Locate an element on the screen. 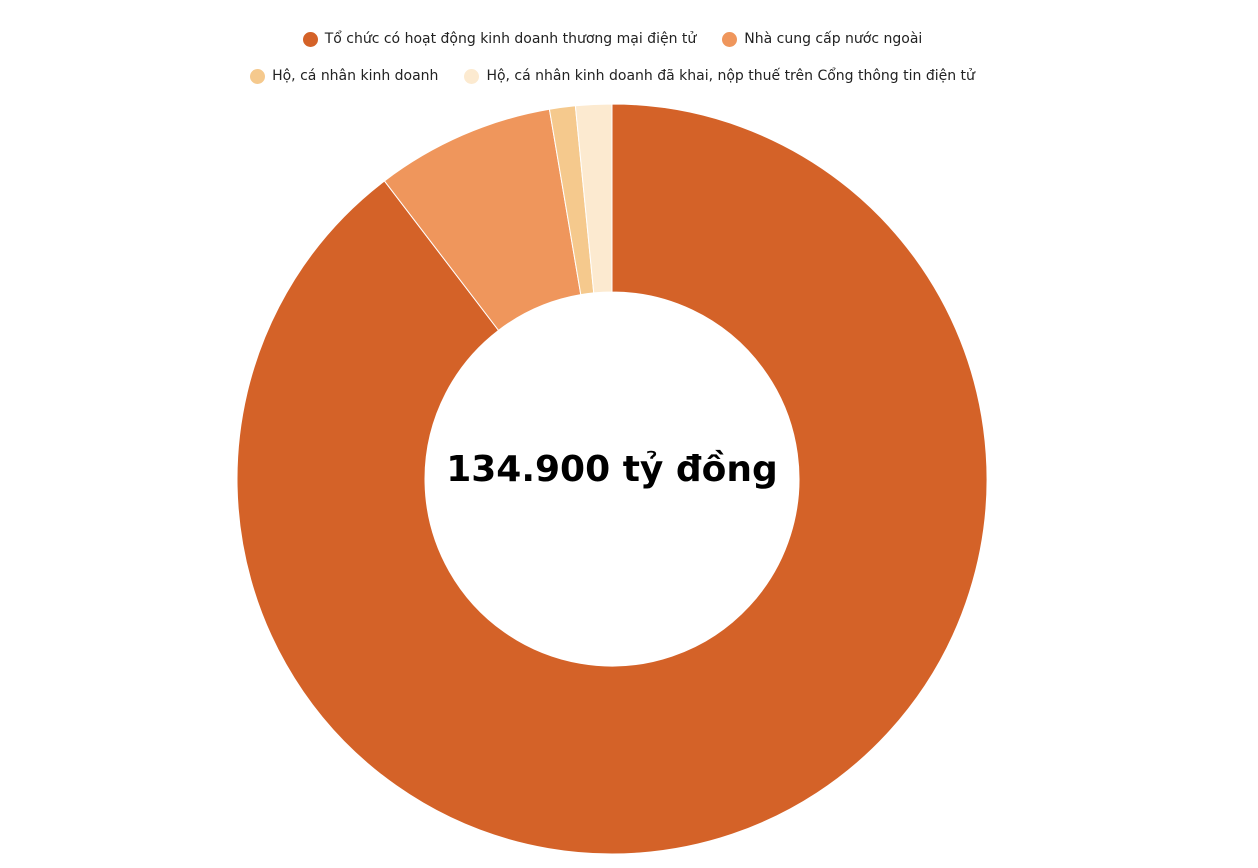  legend-swatch-households-portal is located at coordinates (472, 76).